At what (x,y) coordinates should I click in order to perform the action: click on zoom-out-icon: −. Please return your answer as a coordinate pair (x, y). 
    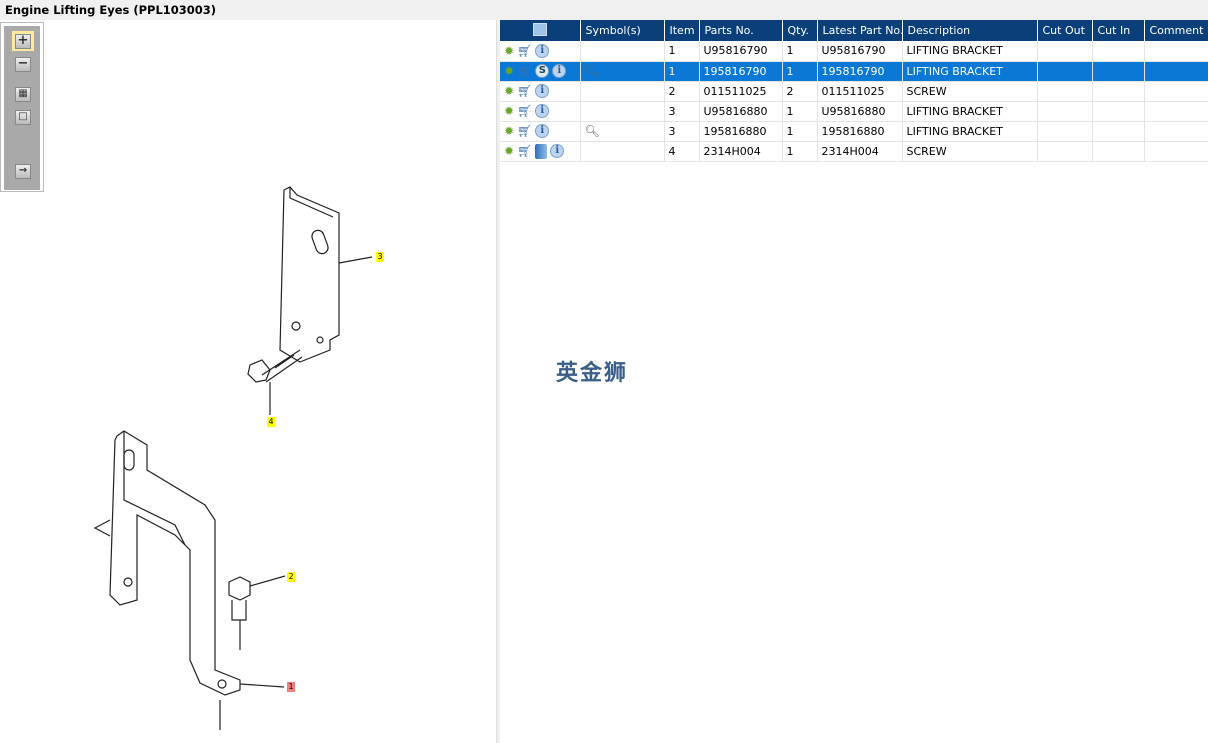
    Looking at the image, I should click on (23, 64).